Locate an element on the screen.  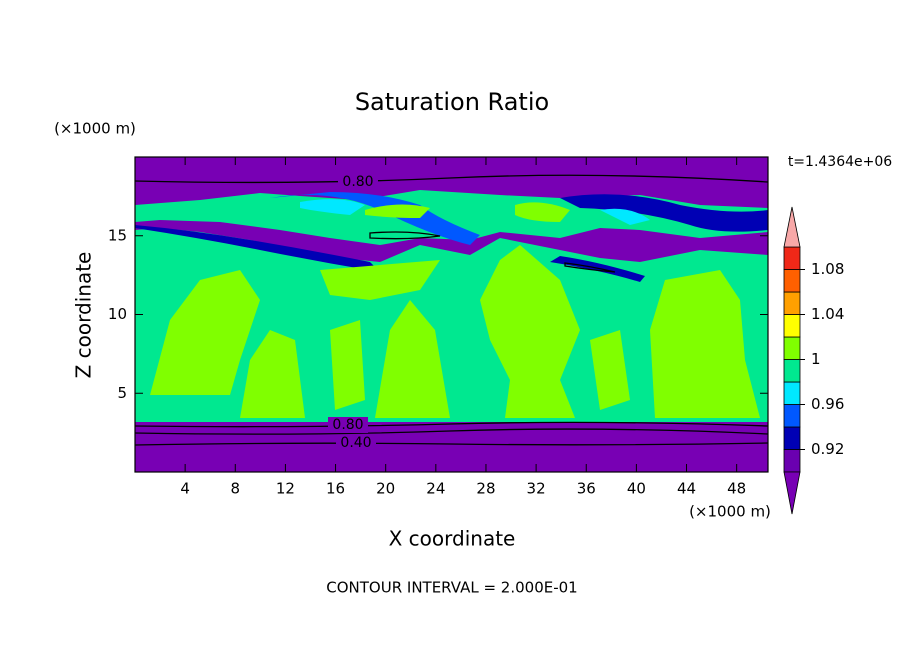
contour-label: 0.40 is located at coordinates (355, 443).